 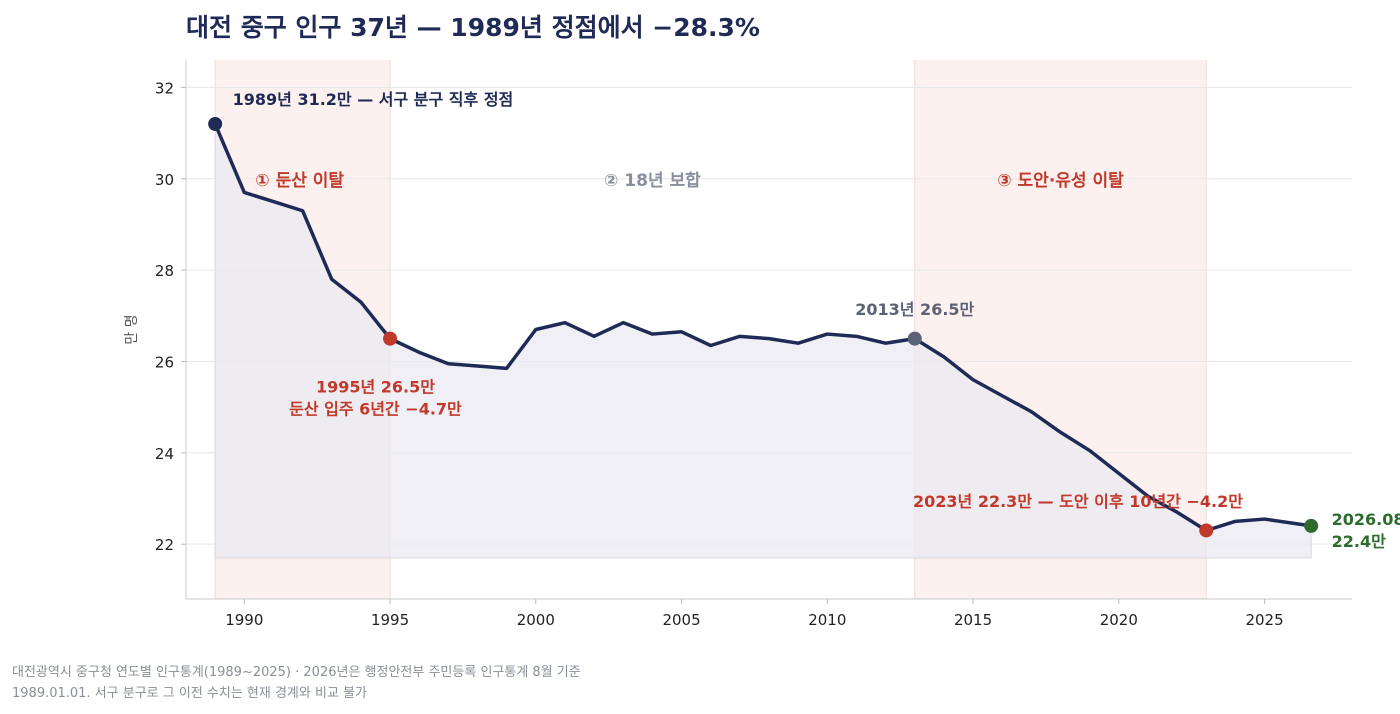 I want to click on data-point-1991, so click(x=273, y=202).